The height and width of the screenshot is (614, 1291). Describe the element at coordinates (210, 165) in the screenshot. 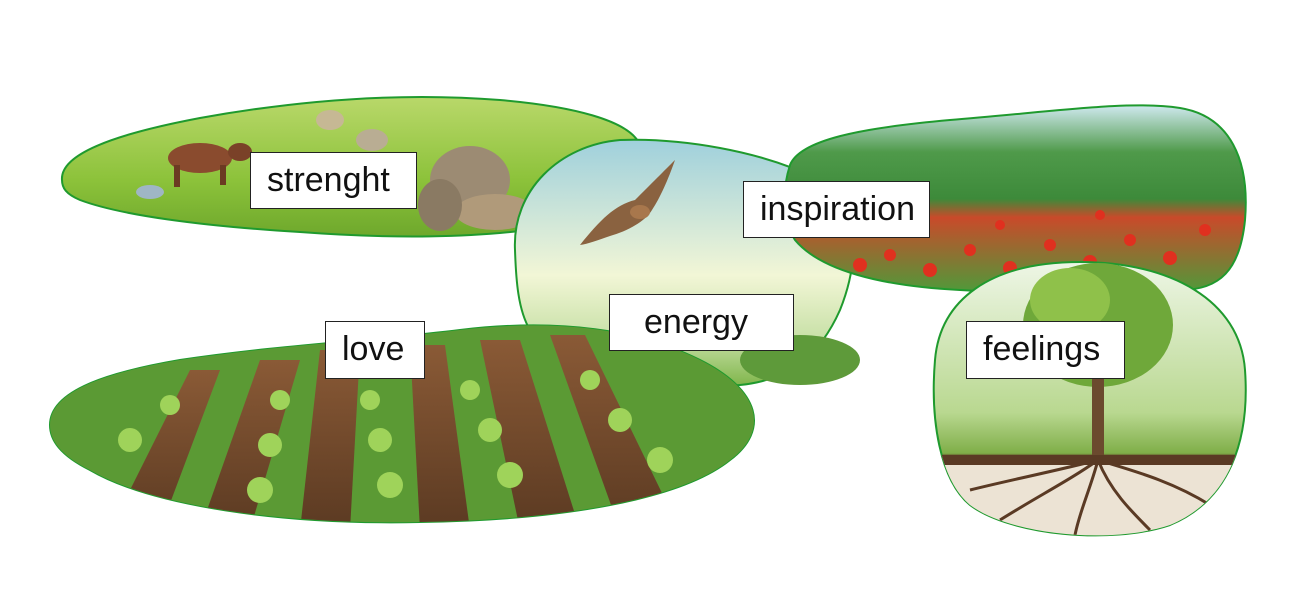

I see `cow-shape` at that location.